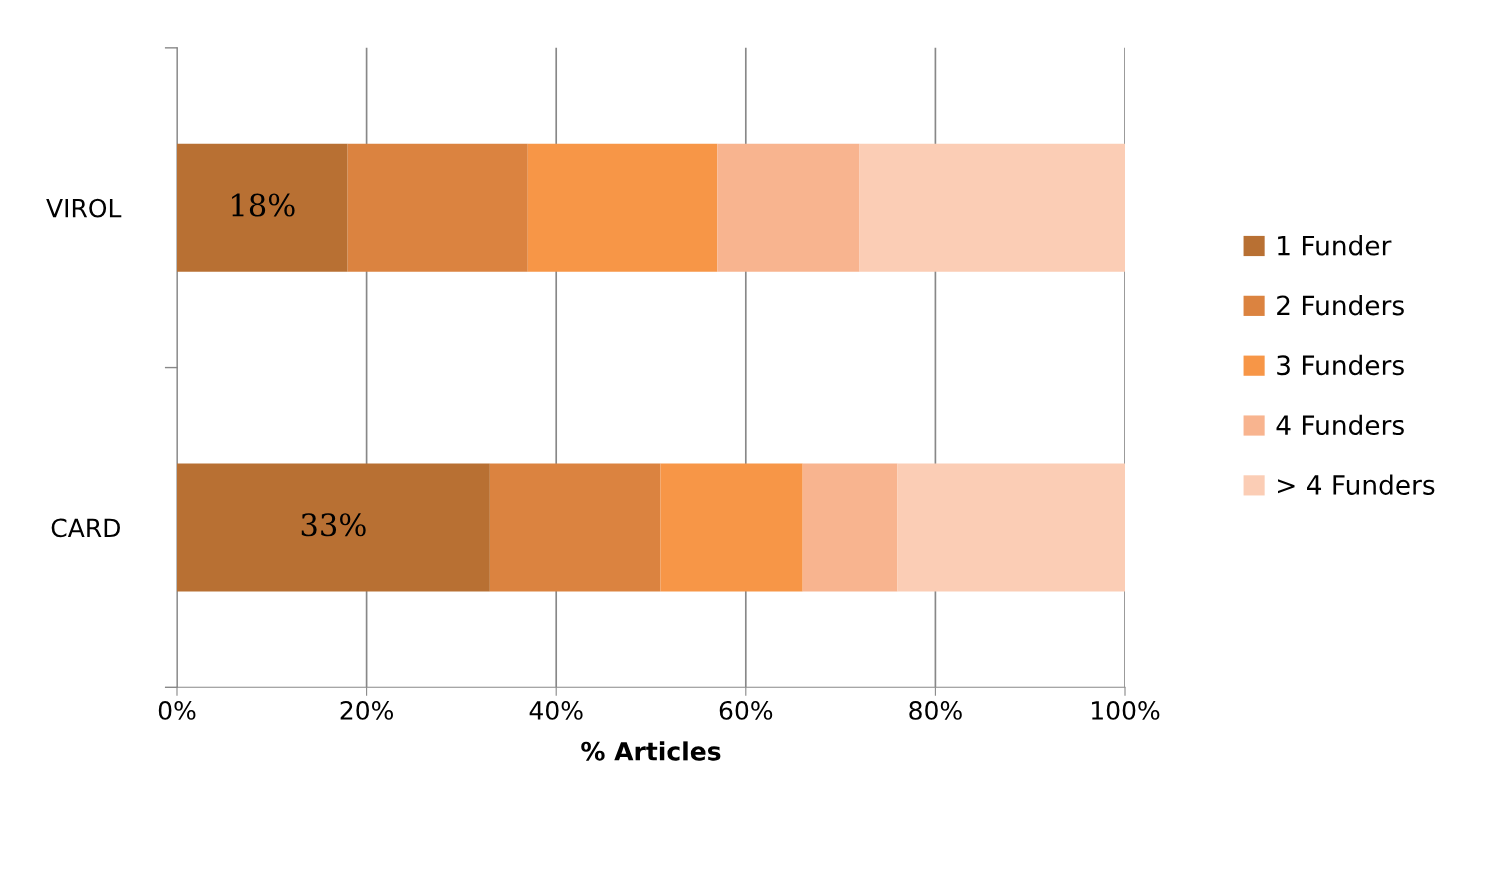 This screenshot has width=1500, height=870. Describe the element at coordinates (1340, 425) in the screenshot. I see `legend-label: 4 Funders` at that location.